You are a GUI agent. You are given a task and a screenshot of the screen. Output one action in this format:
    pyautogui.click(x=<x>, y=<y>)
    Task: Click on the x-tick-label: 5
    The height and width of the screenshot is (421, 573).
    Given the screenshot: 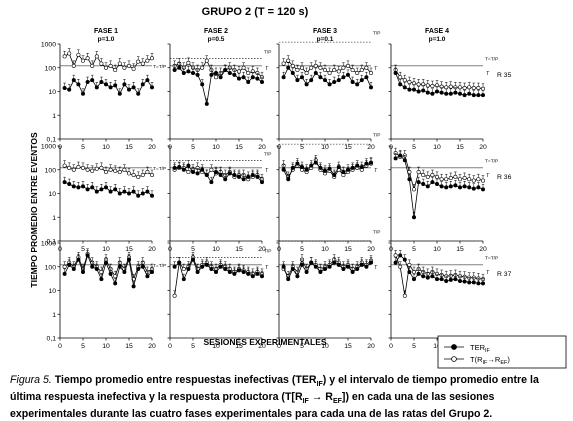 What is the action you would take?
    pyautogui.click(x=83, y=346)
    